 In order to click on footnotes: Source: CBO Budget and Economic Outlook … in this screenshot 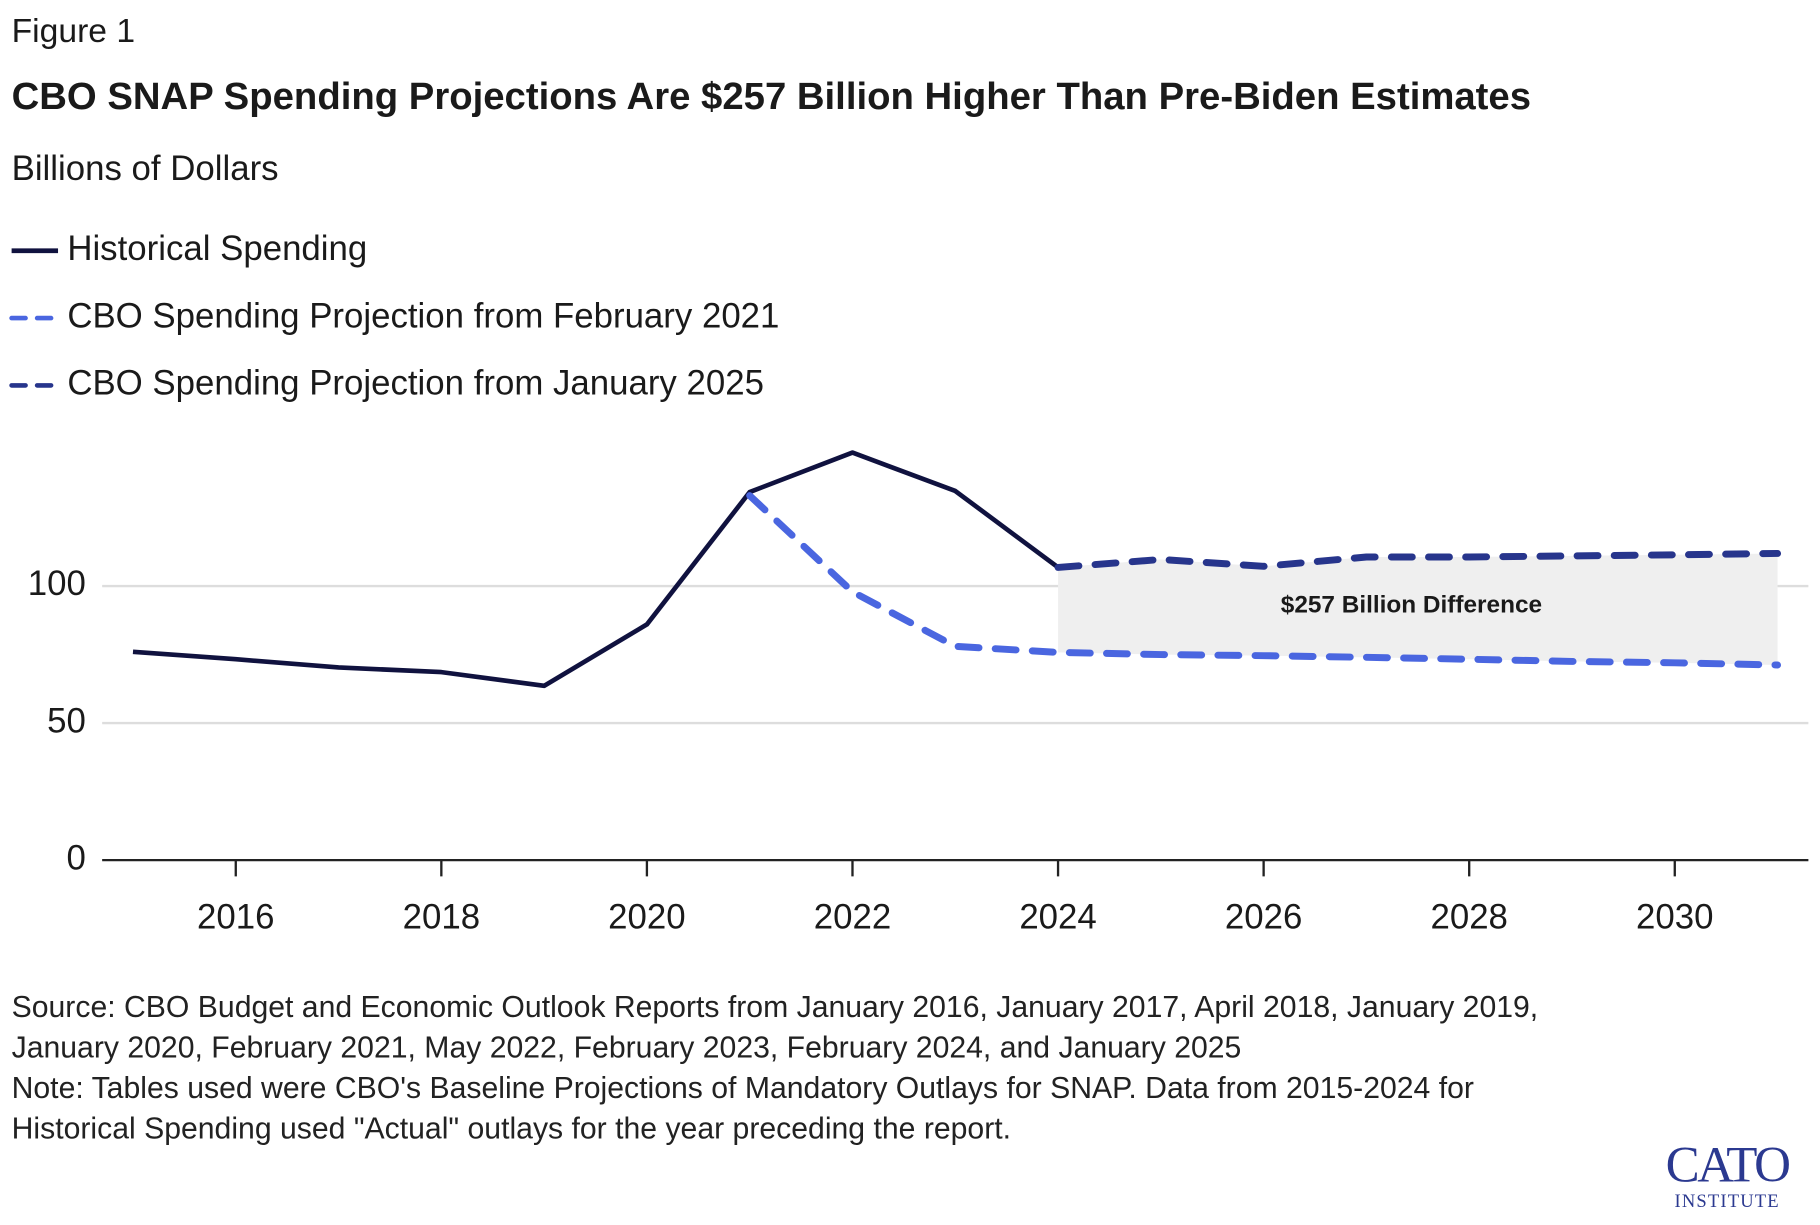, I will do `click(775, 1067)`.